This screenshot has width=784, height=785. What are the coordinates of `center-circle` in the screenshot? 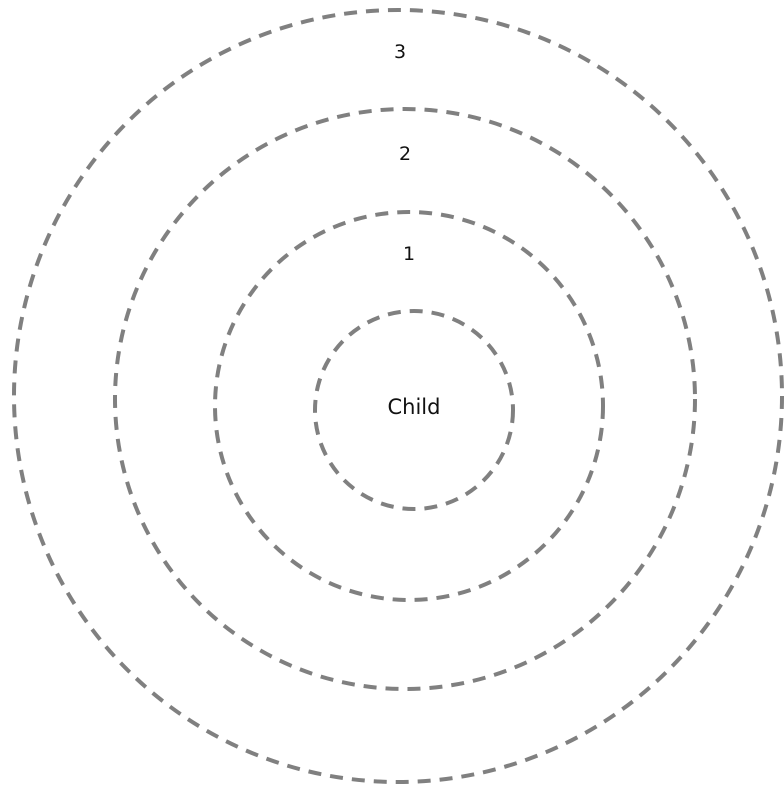 It's located at (414, 410).